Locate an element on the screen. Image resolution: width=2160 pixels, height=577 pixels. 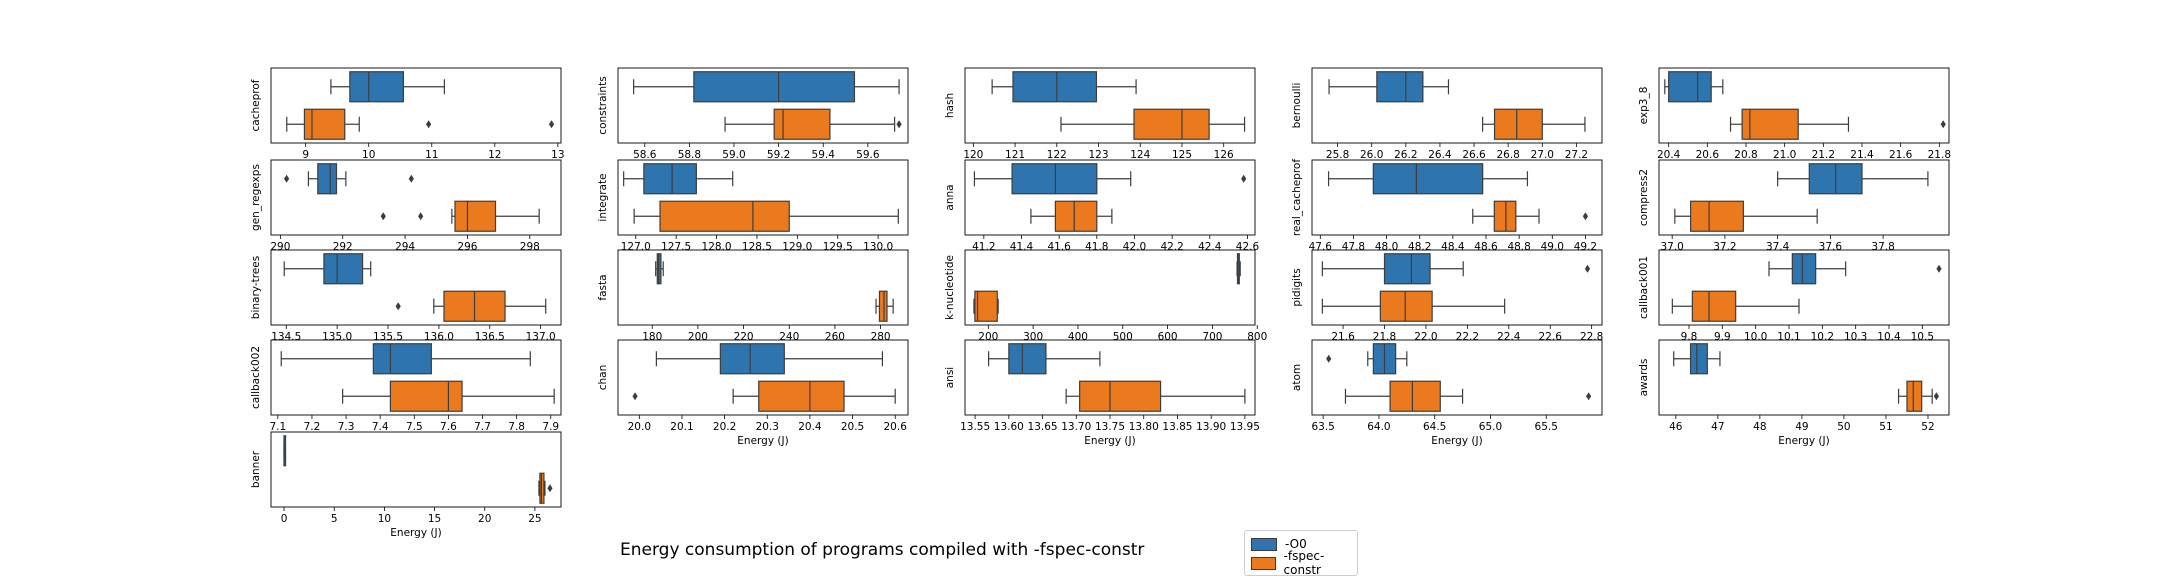
x-tick-label: 22.2 is located at coordinates (1467, 337).